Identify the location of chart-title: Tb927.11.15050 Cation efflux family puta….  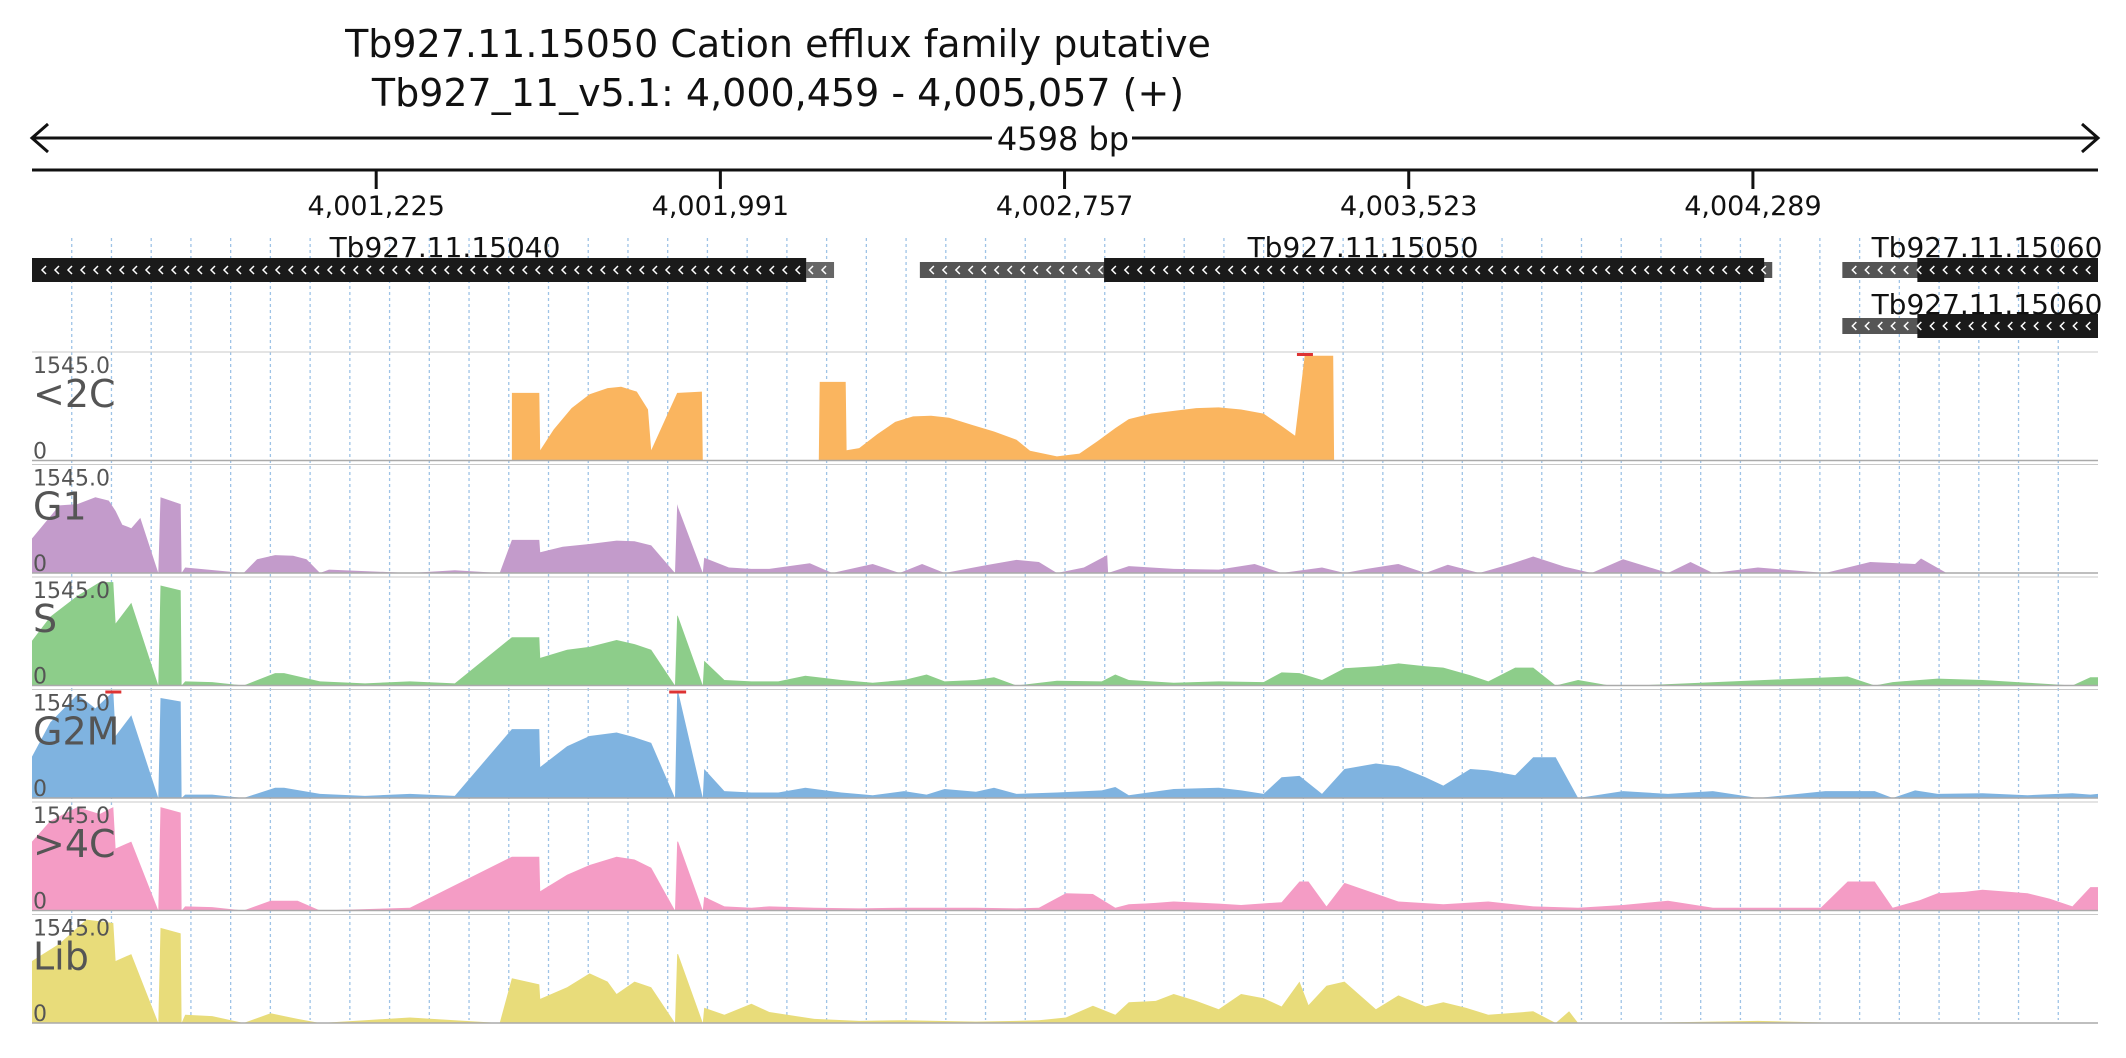
(777, 44).